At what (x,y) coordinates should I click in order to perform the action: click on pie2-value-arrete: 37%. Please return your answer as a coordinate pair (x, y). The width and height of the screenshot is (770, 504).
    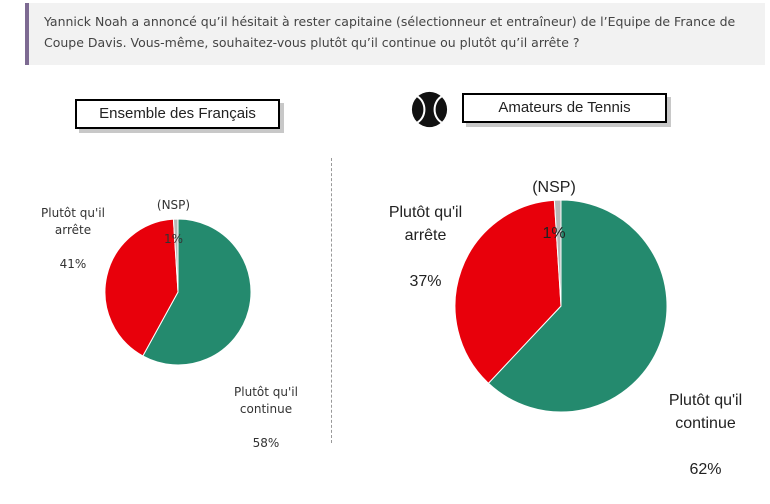
    Looking at the image, I should click on (425, 281).